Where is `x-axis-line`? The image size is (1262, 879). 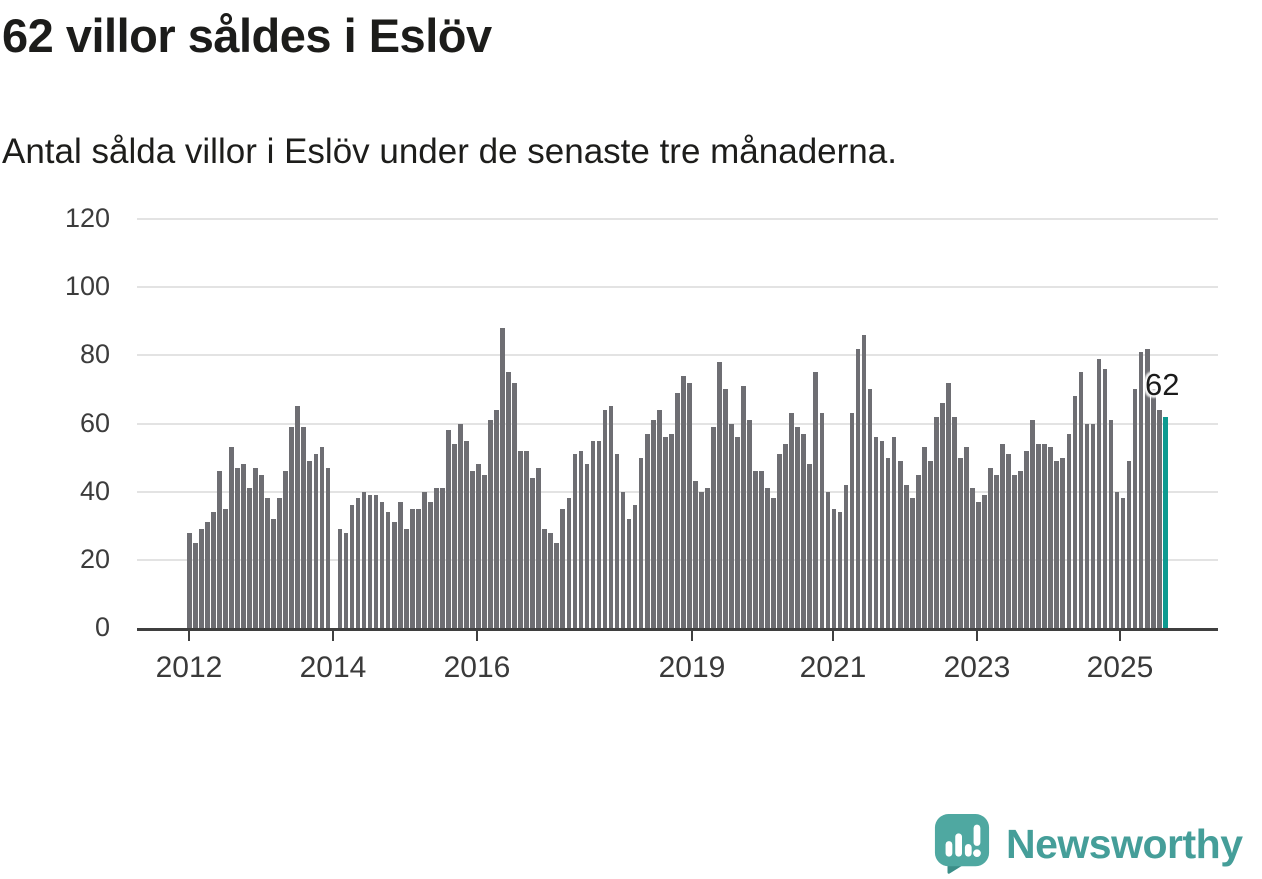 x-axis-line is located at coordinates (677, 629).